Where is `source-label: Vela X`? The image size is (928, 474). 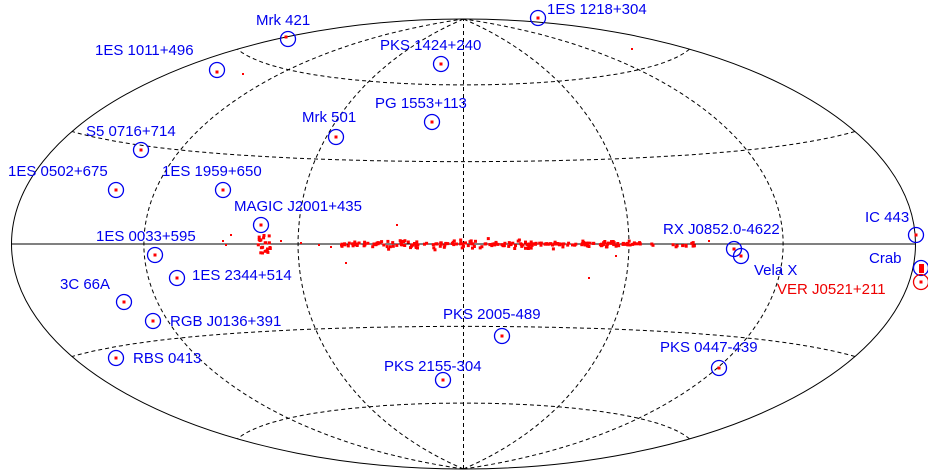 source-label: Vela X is located at coordinates (775, 270).